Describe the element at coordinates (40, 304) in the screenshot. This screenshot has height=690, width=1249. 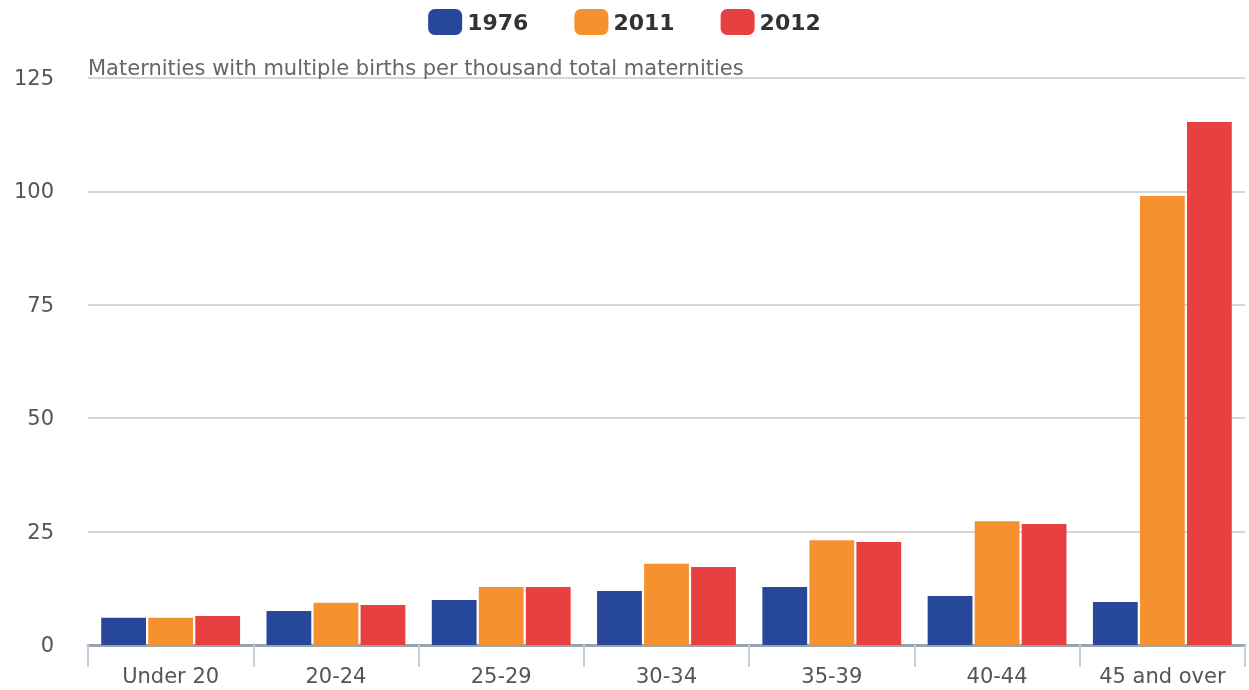
I see `y-tick-label: 75` at that location.